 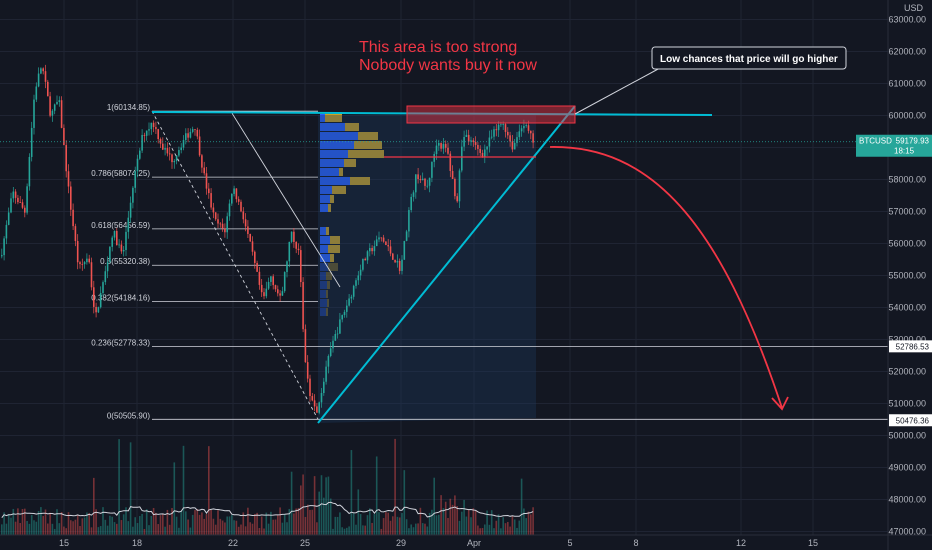 I want to click on price-tag-bg, so click(x=910, y=420).